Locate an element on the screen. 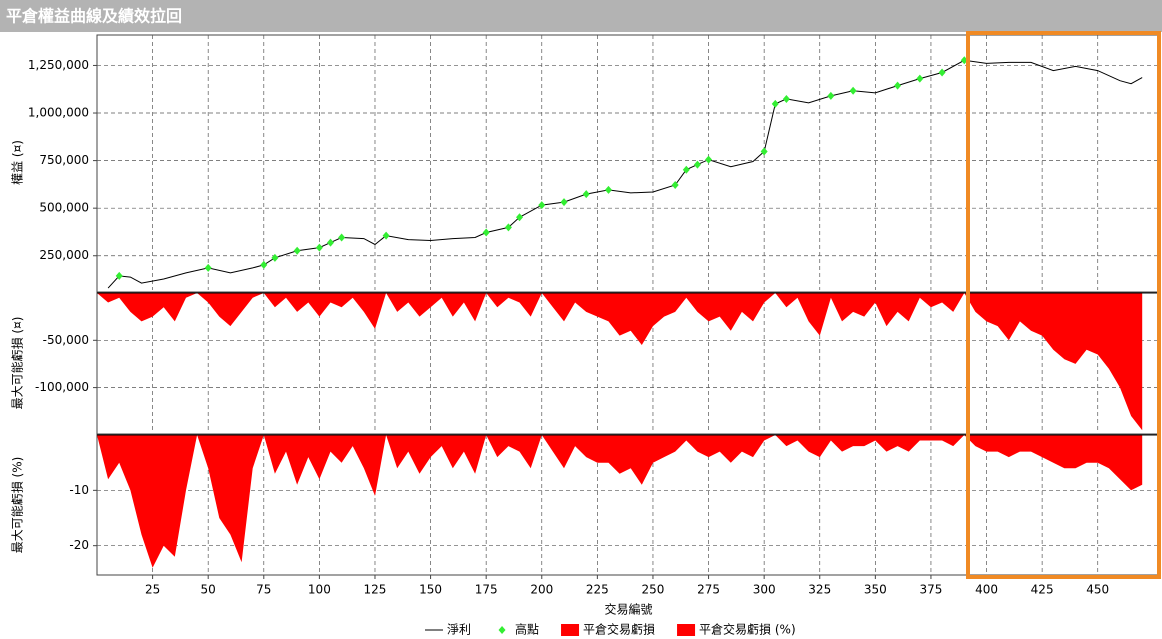 The height and width of the screenshot is (639, 1162). y-tick-label: -50,000 is located at coordinates (66, 340).